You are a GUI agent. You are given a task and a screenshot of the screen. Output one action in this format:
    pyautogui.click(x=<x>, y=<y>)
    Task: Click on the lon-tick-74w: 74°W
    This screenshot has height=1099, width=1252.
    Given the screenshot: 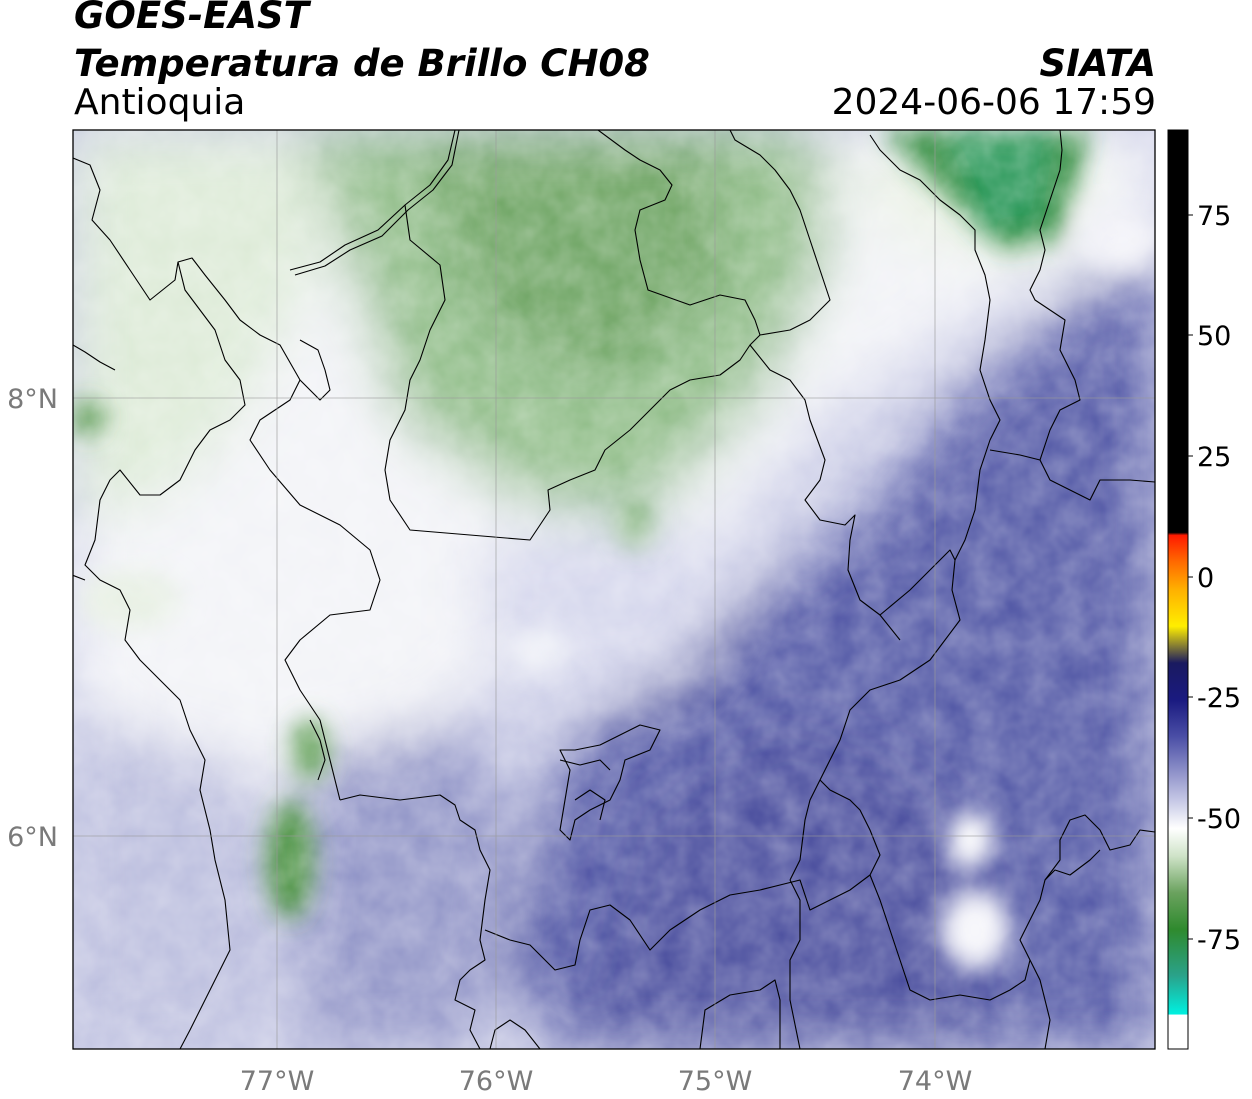 What is the action you would take?
    pyautogui.click(x=935, y=1081)
    